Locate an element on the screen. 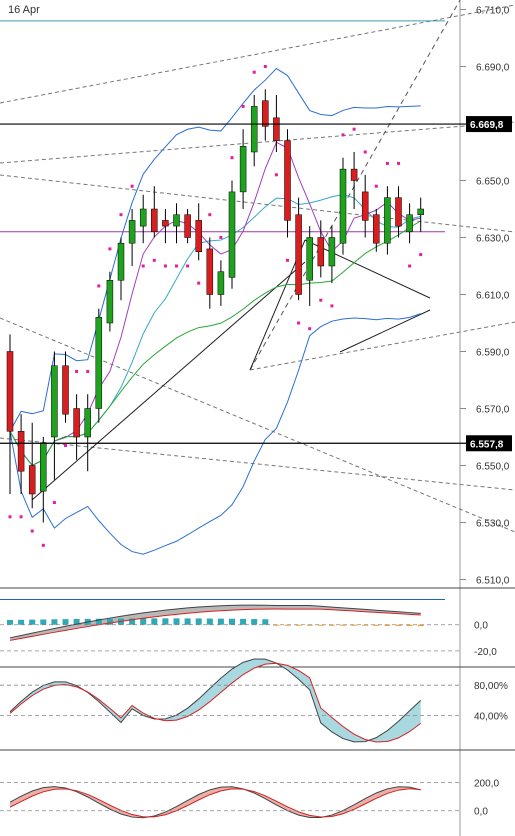 The image size is (515, 836). indicator-fill is located at coordinates (215, 623).